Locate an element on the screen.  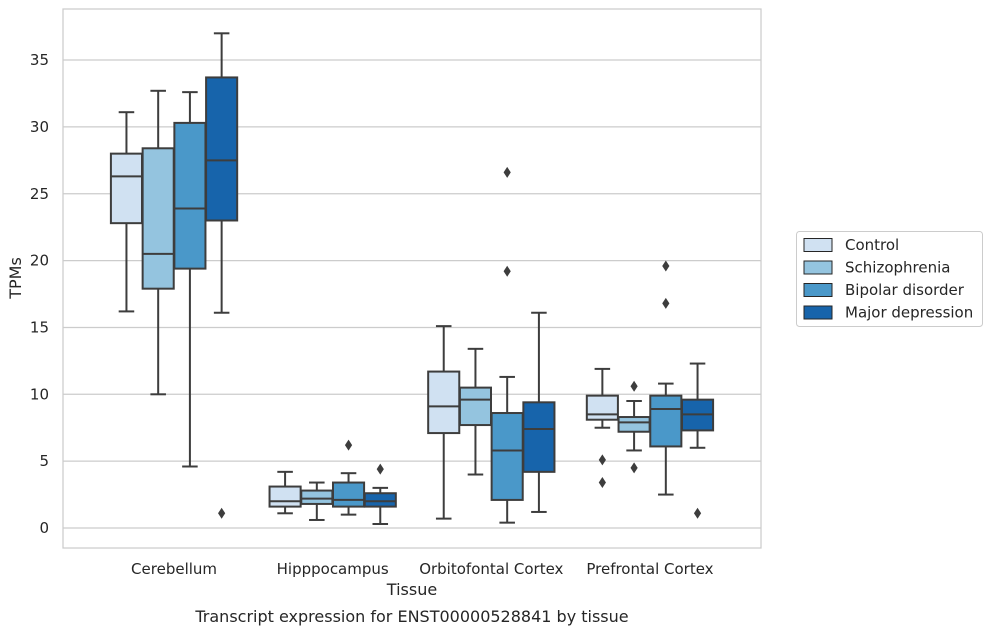
y-tick-label: 30 is located at coordinates (39, 127).